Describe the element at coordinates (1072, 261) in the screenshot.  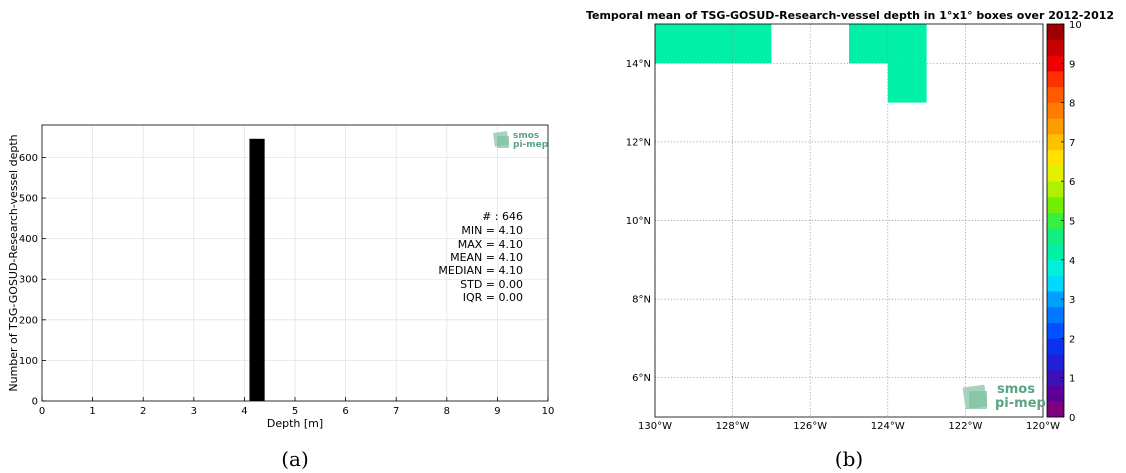
I see `colorbar-tick-label: 4` at that location.